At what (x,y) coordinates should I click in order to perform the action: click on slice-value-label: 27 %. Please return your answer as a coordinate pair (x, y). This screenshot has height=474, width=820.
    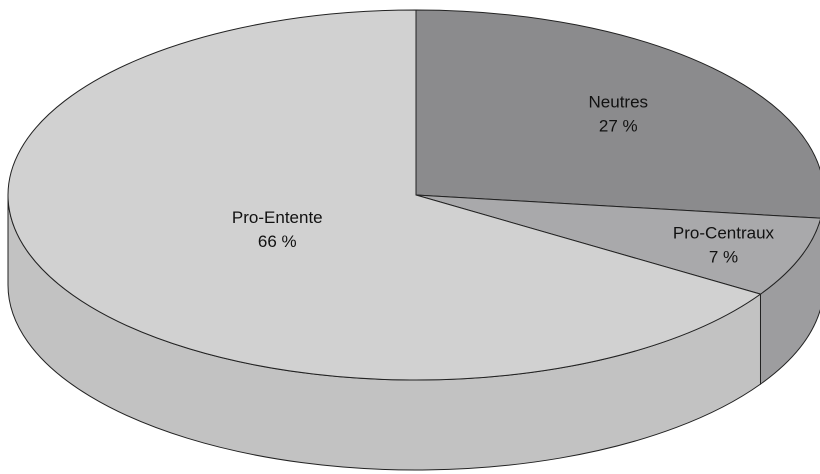
    Looking at the image, I should click on (618, 126).